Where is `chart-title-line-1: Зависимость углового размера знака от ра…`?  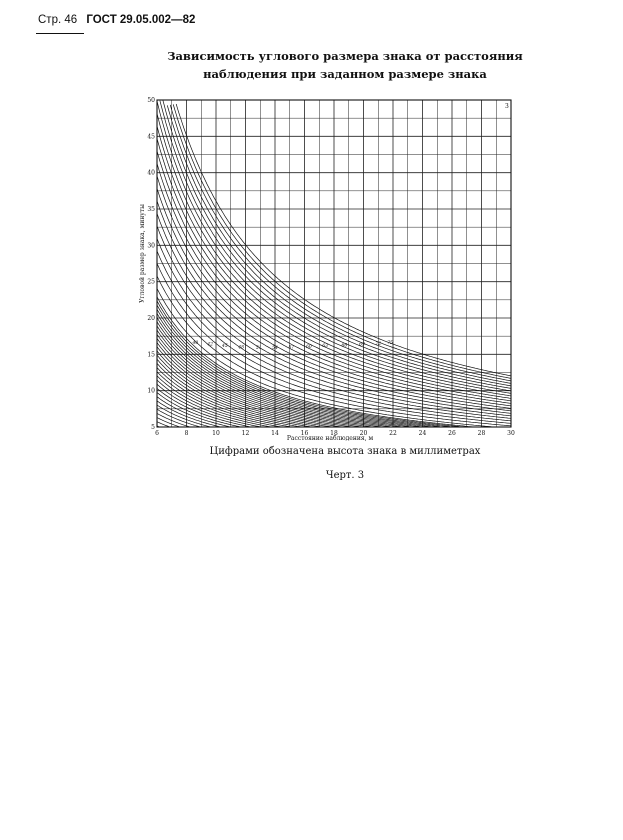
chart-title-line-1: Зависимость углового размера знака от ра… is located at coordinates (345, 56).